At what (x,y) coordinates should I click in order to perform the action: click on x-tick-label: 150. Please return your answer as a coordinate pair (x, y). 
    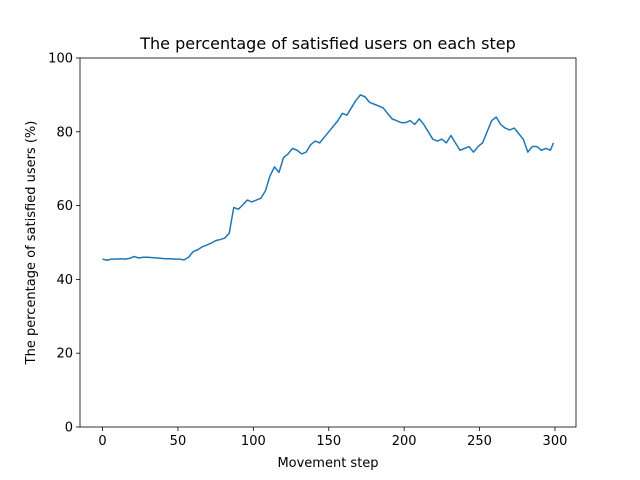
    Looking at the image, I should click on (328, 441).